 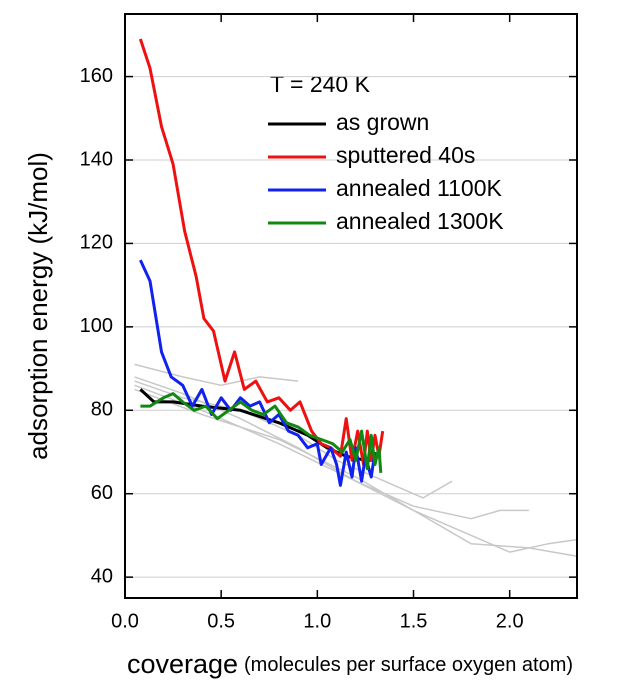 What do you see at coordinates (419, 188) in the screenshot?
I see `legend-label: annealed 1100K` at bounding box center [419, 188].